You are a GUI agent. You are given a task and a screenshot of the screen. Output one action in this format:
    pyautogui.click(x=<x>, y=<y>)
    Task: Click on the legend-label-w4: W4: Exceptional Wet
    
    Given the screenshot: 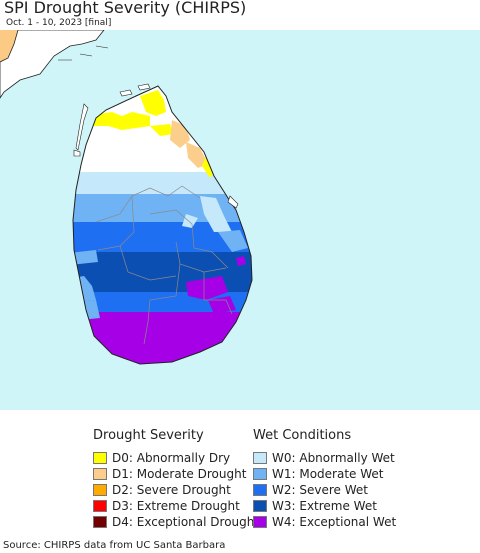 What is the action you would take?
    pyautogui.click(x=334, y=522)
    